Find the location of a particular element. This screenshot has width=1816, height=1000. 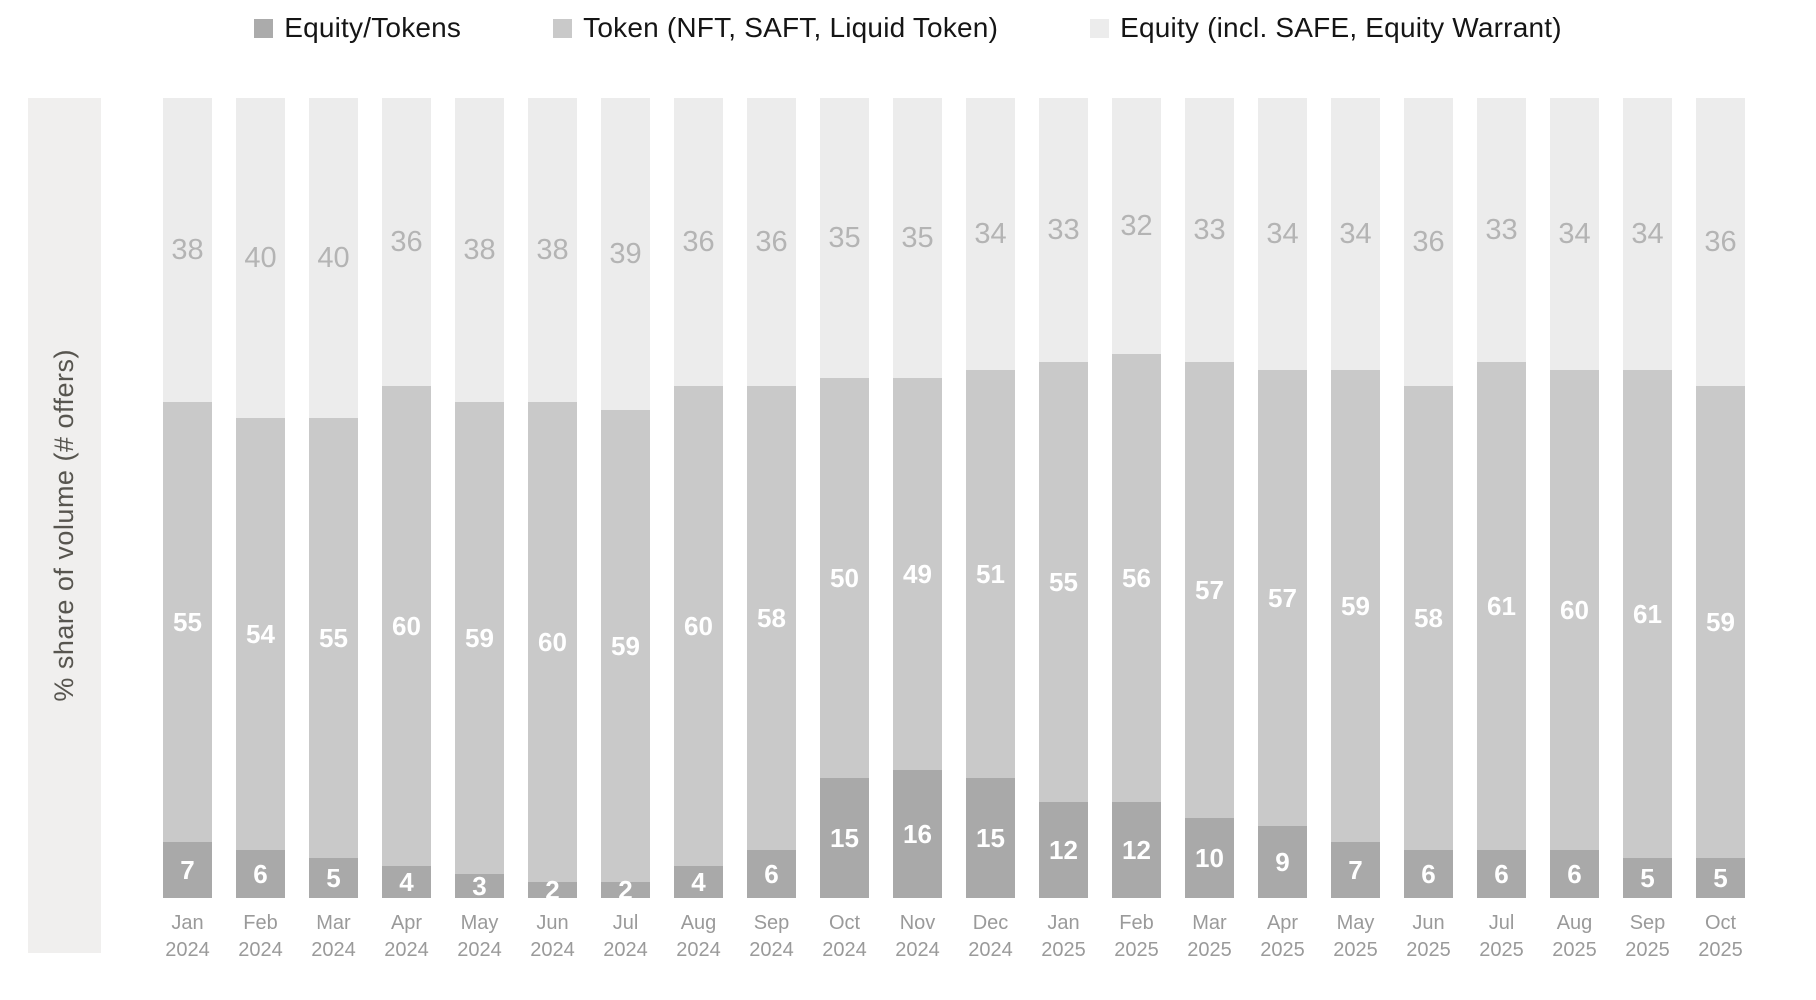

x-tick-month: Apr is located at coordinates (406, 923).